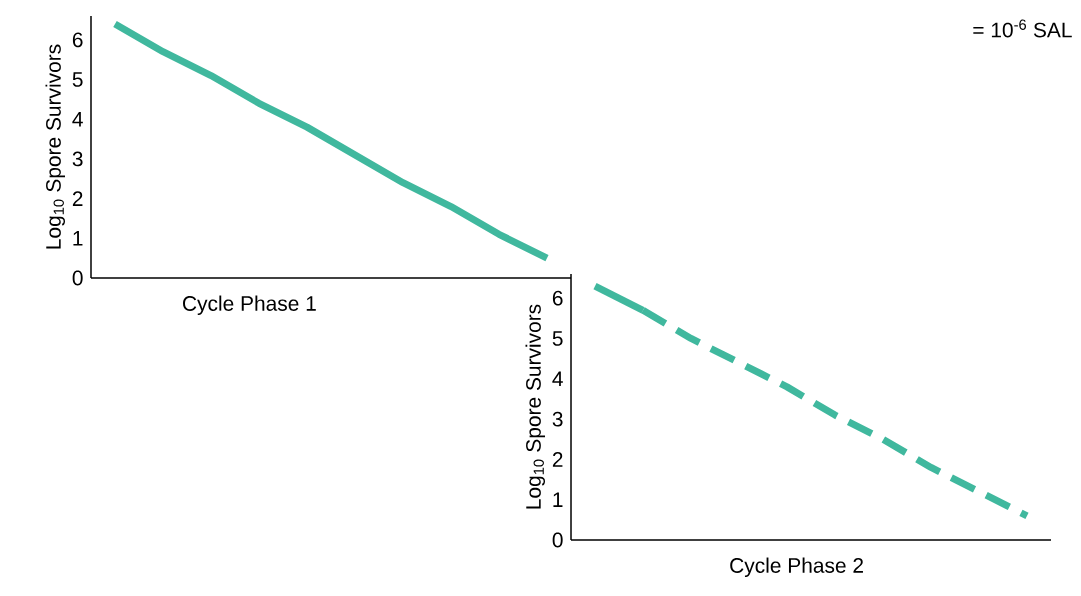 The image size is (1081, 596). I want to click on x-axis-title: Cycle Phase 1, so click(249, 305).